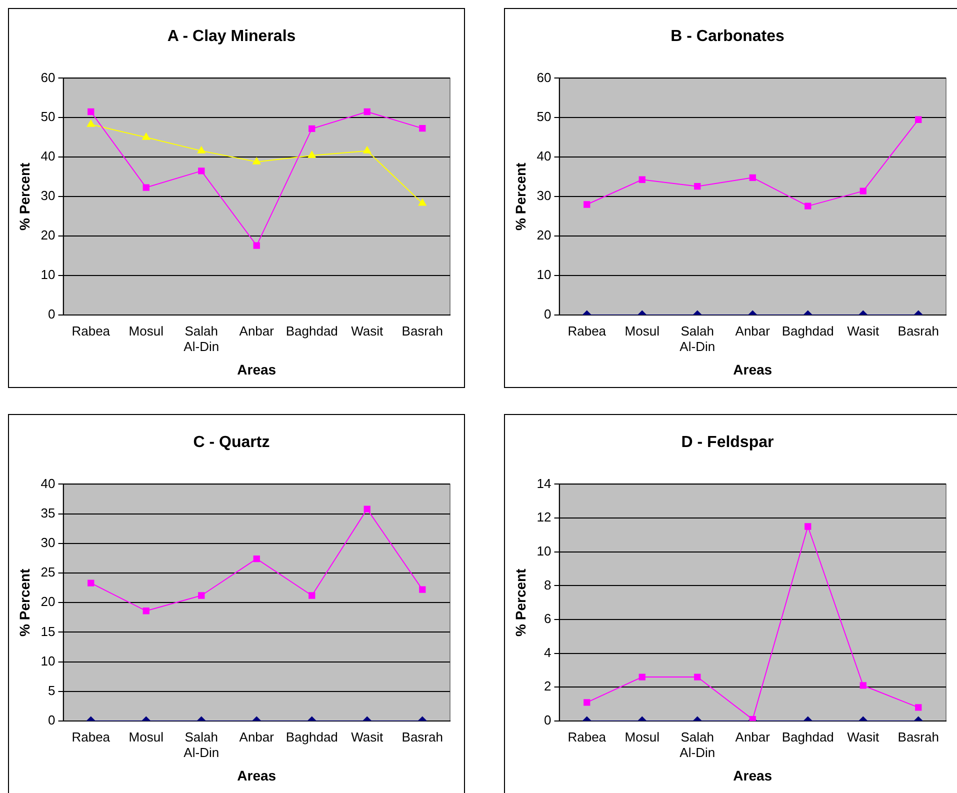 This screenshot has width=957, height=793. I want to click on chart-title: B - Carbonates, so click(727, 37).